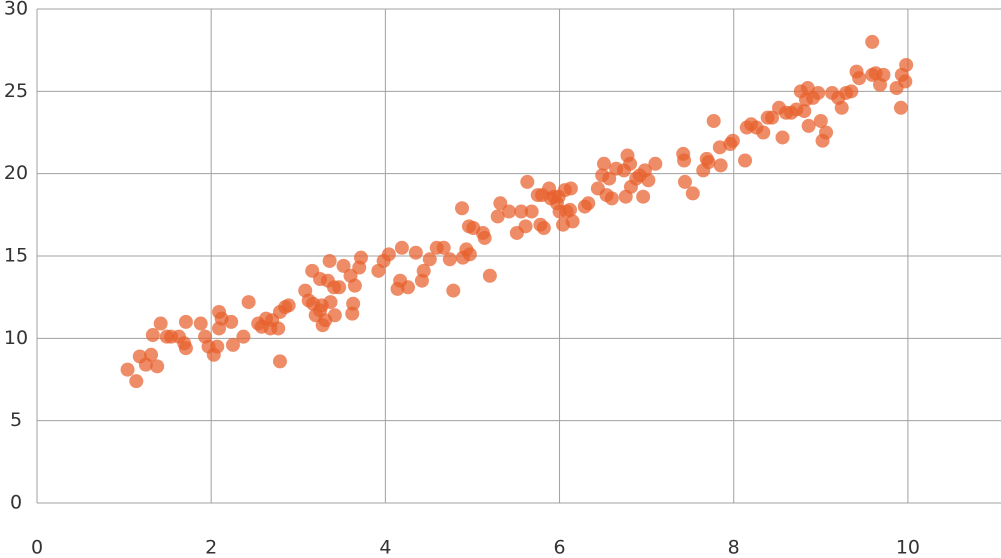  What do you see at coordinates (37, 547) in the screenshot?
I see `x-tick-label: 0` at bounding box center [37, 547].